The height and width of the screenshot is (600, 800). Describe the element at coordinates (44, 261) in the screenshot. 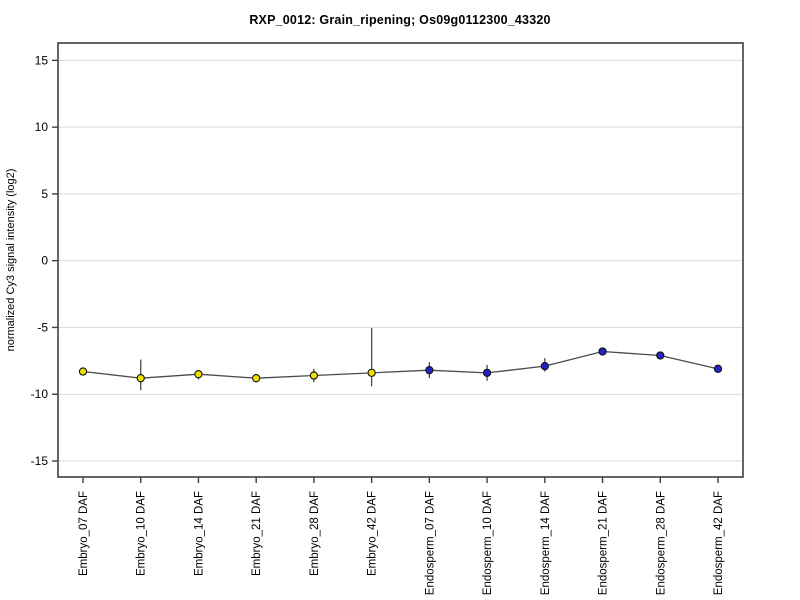

I see `y-tick-label: 0` at that location.